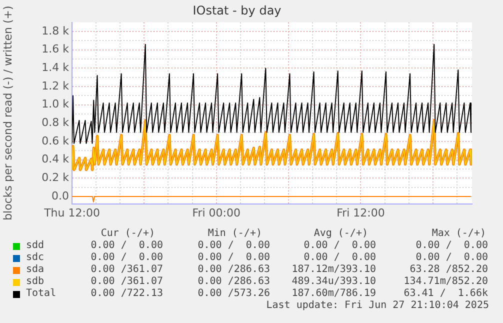 The image size is (503, 323). What do you see at coordinates (234, 294) in the screenshot?
I see `text: 0.00 /573.26` at bounding box center [234, 294].